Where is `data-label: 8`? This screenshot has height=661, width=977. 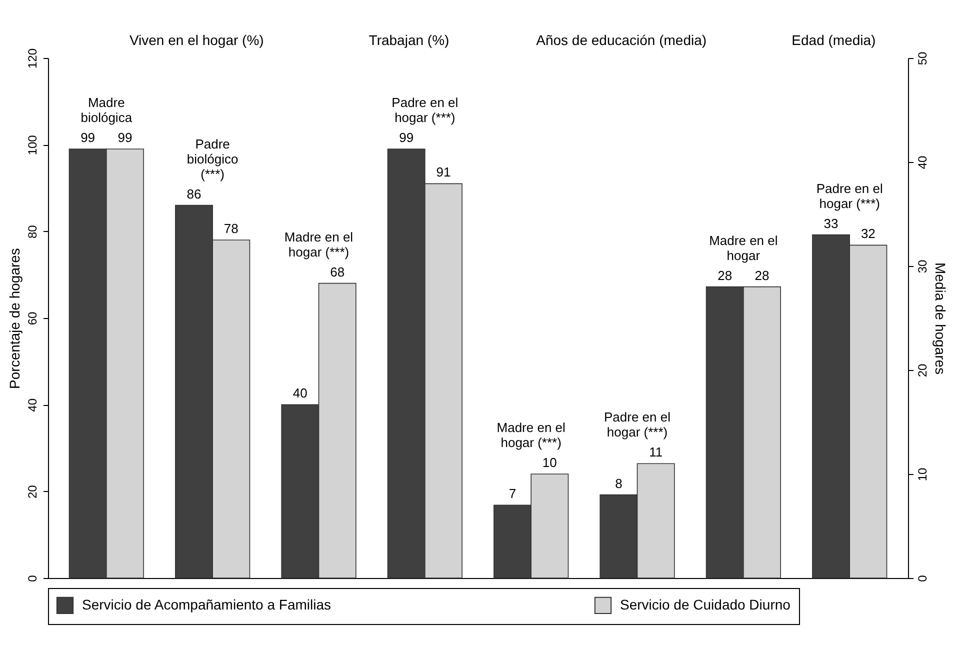 data-label: 8 is located at coordinates (618, 483).